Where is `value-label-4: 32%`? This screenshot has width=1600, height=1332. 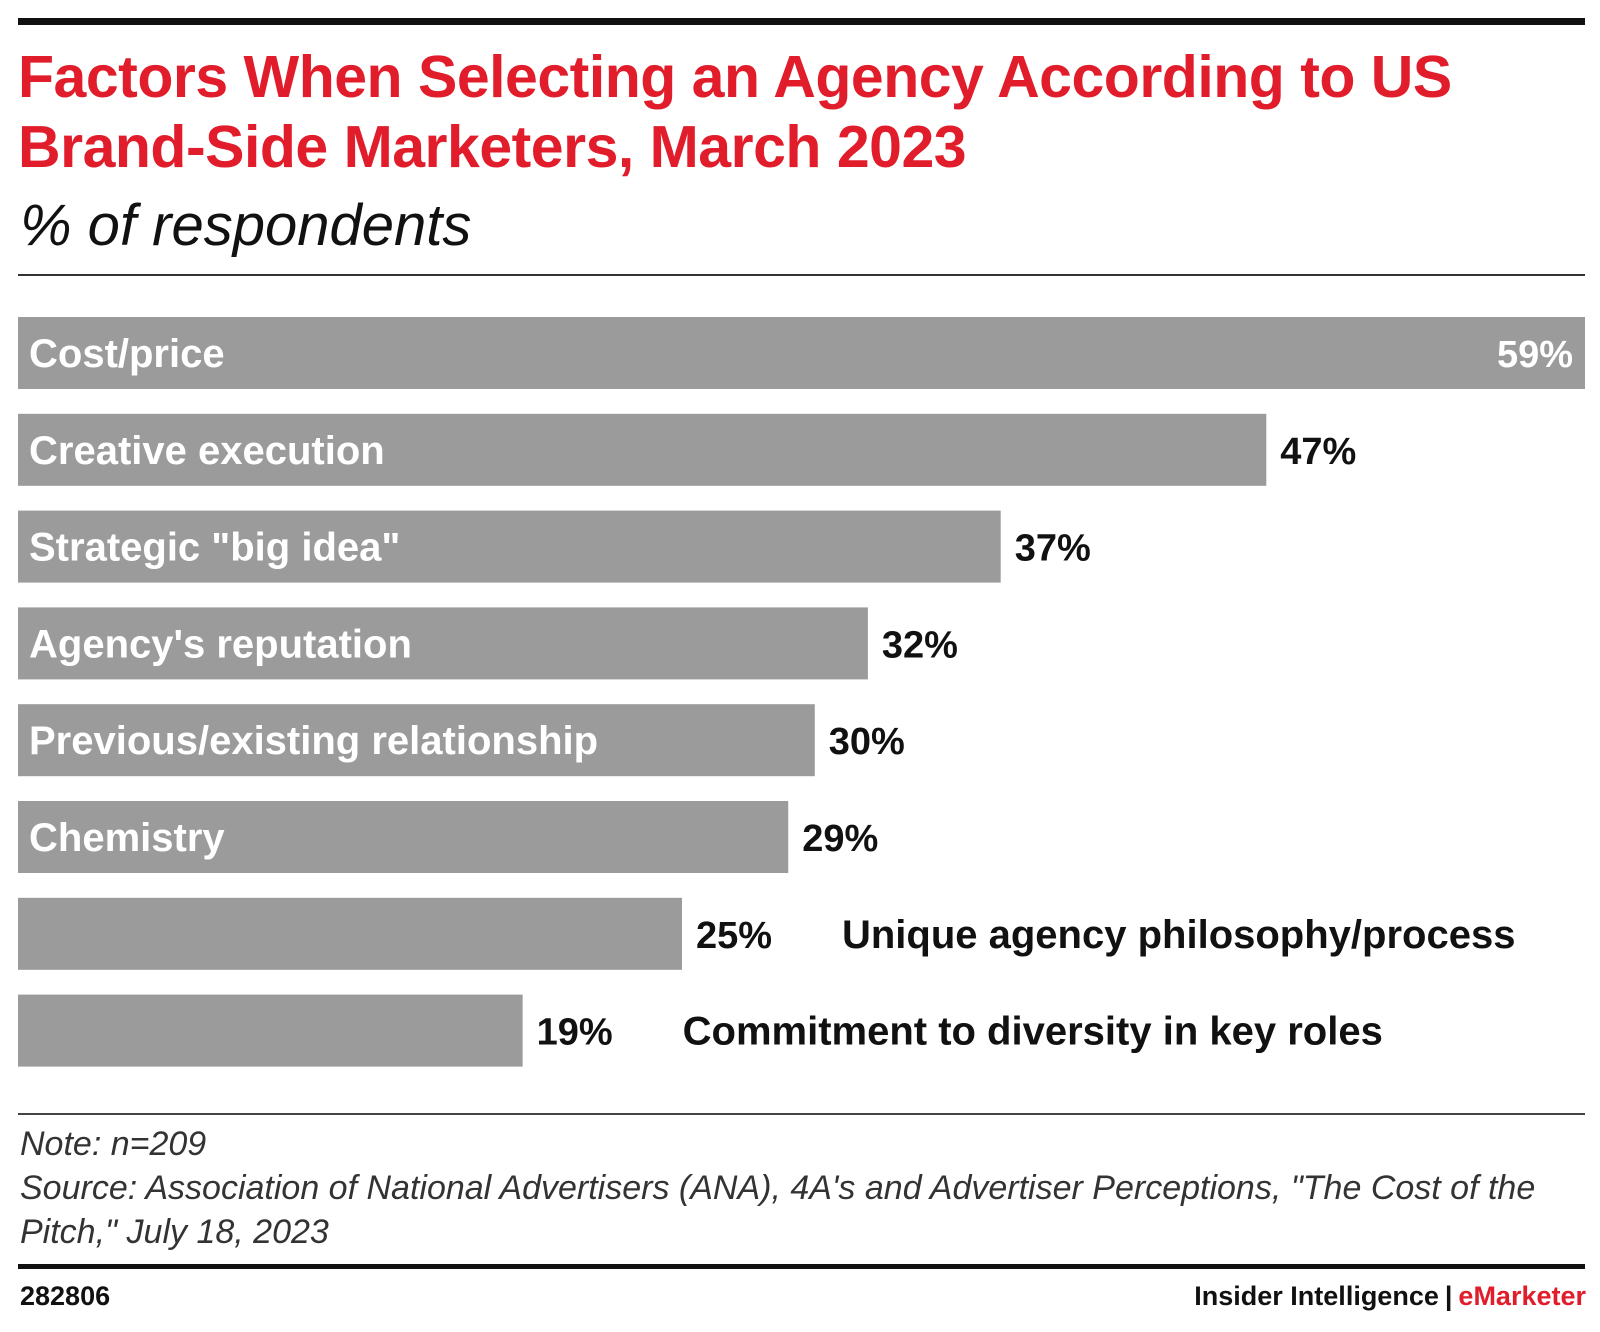 value-label-4: 32% is located at coordinates (920, 645).